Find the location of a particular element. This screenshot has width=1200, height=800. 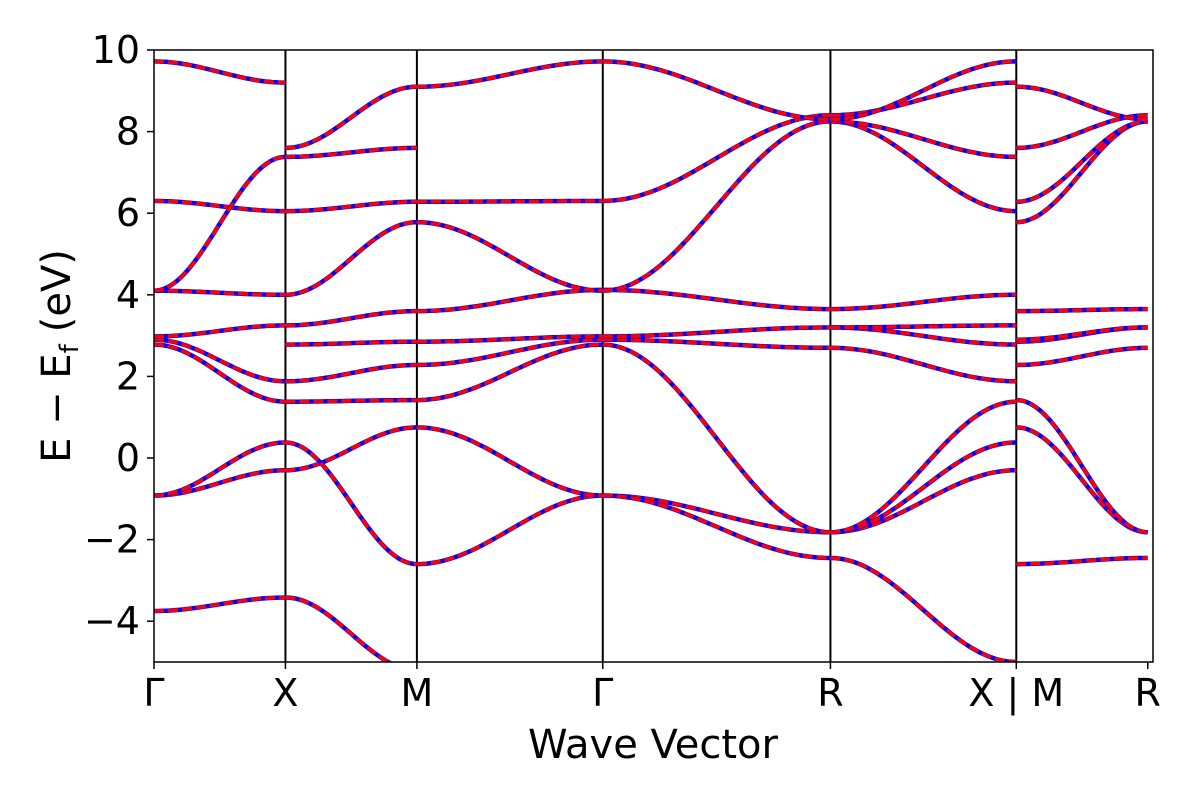

y-tick-label: 4 is located at coordinates (128, 295).